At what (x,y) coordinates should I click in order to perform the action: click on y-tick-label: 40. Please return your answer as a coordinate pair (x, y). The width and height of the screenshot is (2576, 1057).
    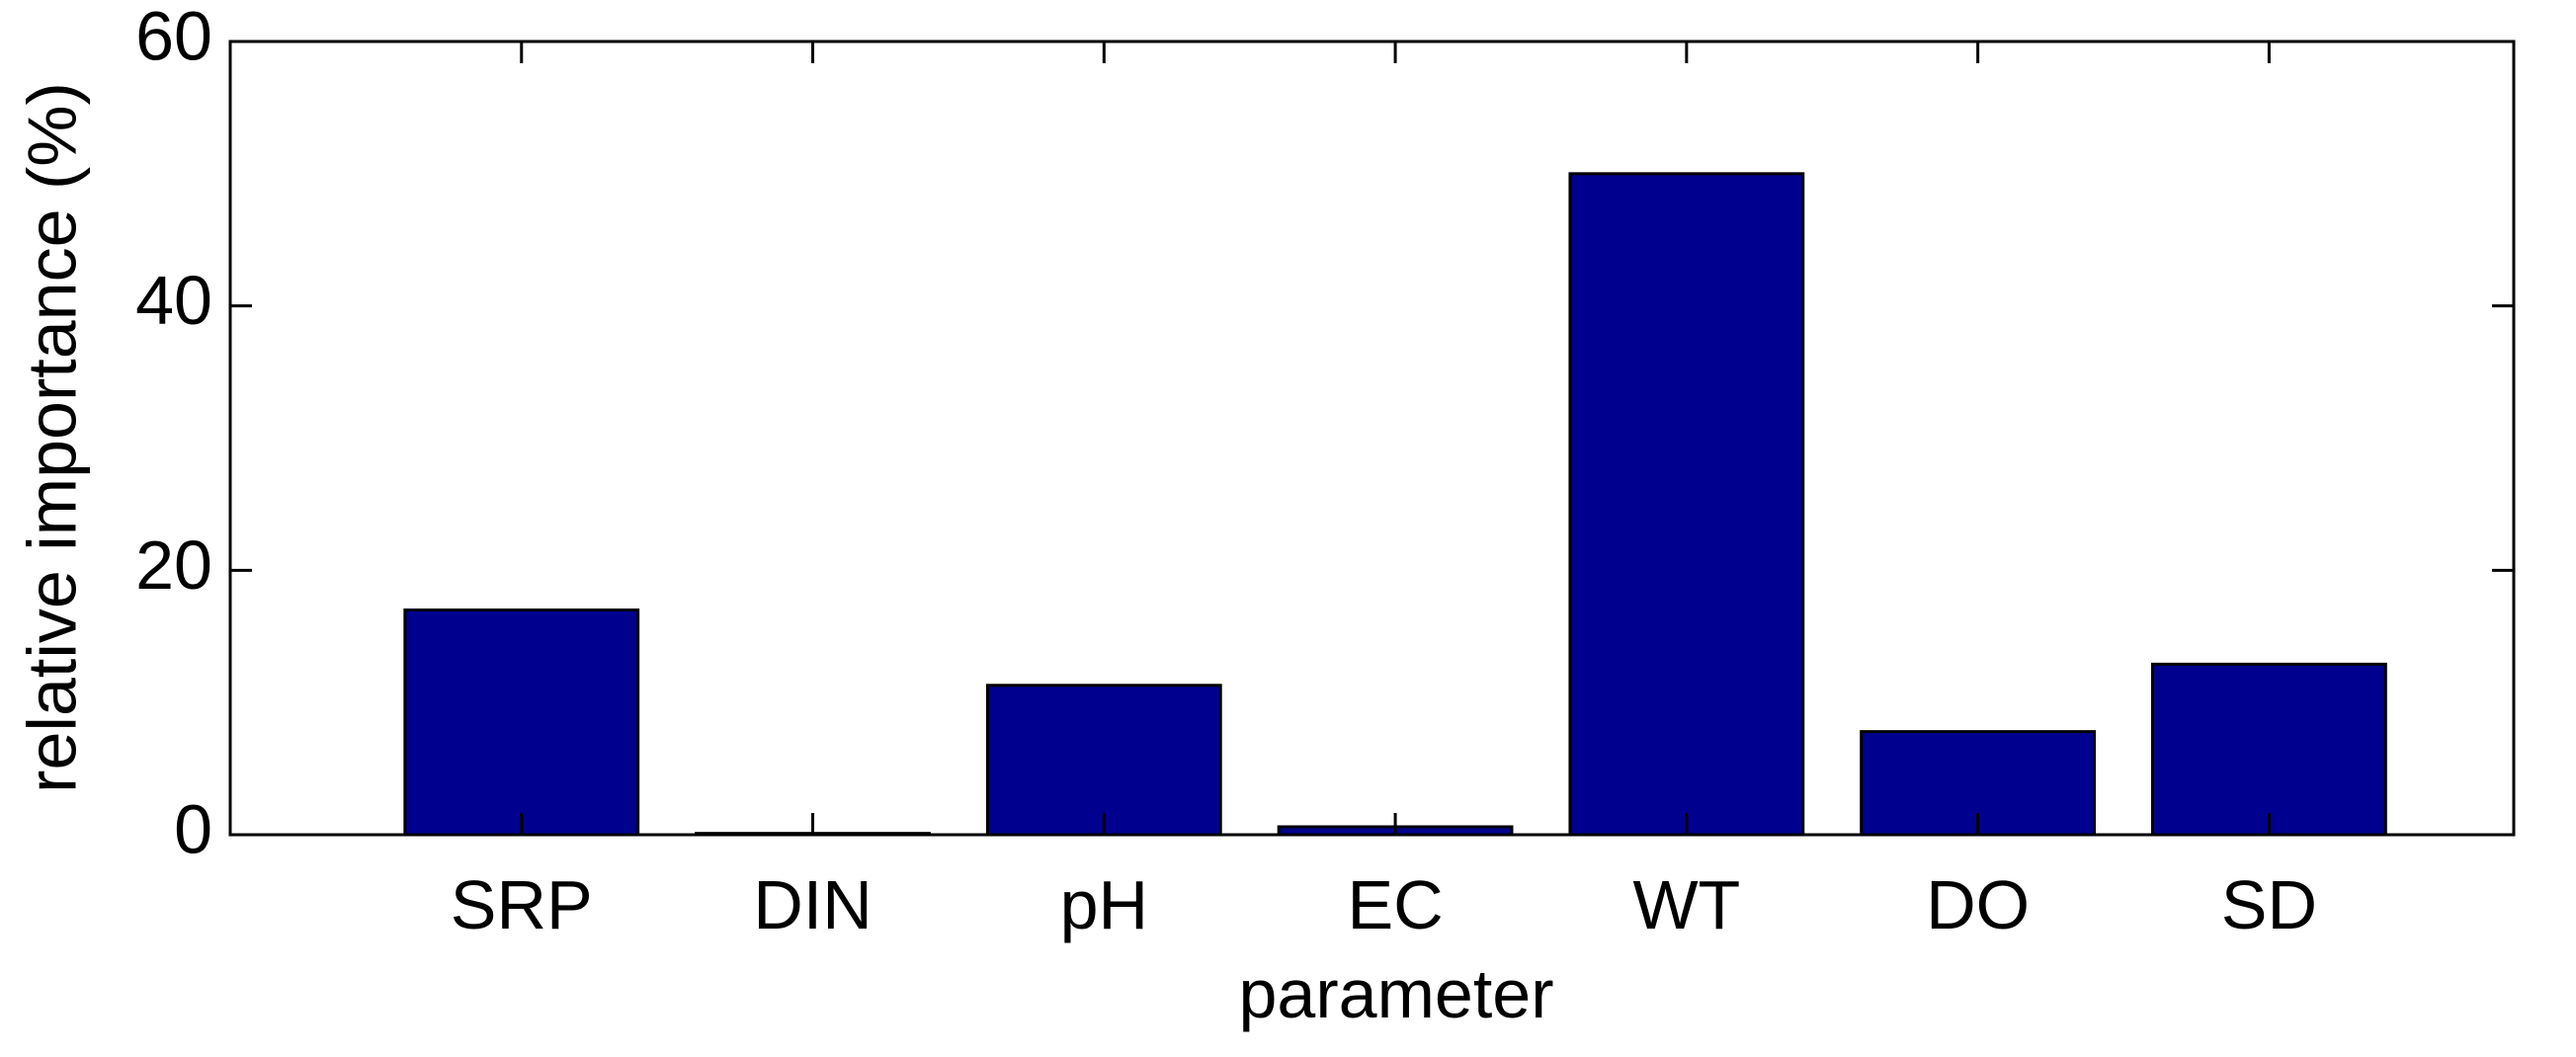
    Looking at the image, I should click on (173, 300).